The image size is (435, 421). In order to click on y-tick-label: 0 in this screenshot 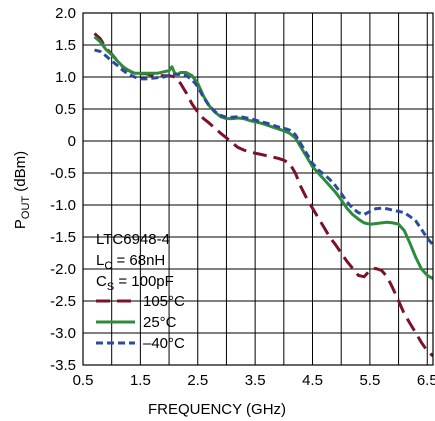, I will do `click(72, 141)`.